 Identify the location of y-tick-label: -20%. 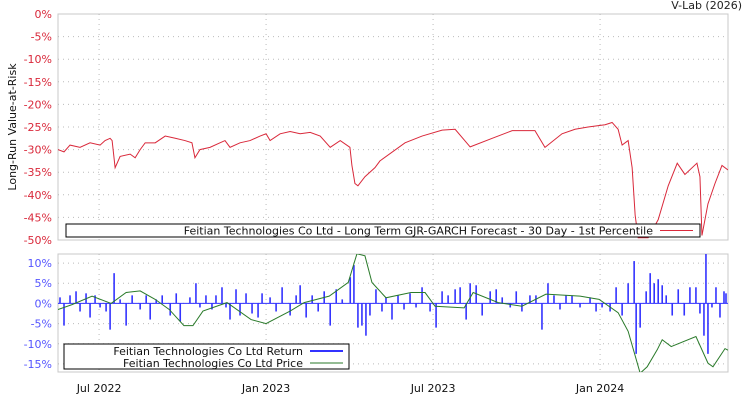
(38, 104).